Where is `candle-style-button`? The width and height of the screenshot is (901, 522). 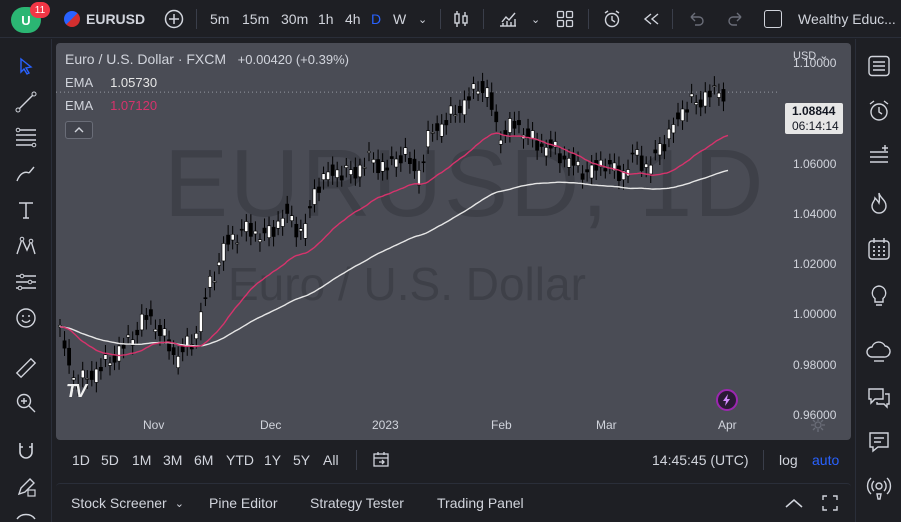
candle-style-button is located at coordinates (461, 19).